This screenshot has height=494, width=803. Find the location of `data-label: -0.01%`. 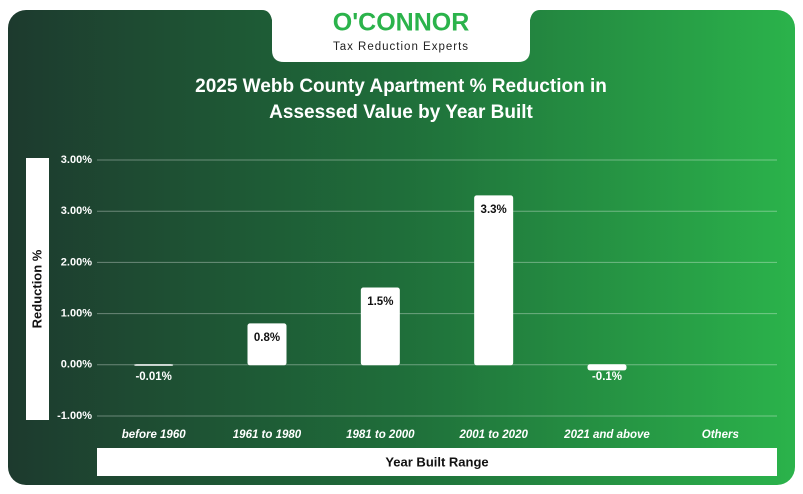

data-label: -0.01% is located at coordinates (153, 377).